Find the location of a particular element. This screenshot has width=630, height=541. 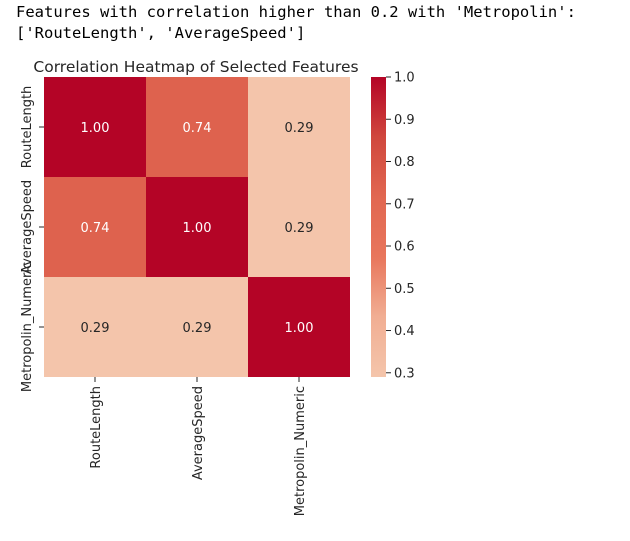

colorbar-tick-label-2: 0.8 is located at coordinates (404, 162).